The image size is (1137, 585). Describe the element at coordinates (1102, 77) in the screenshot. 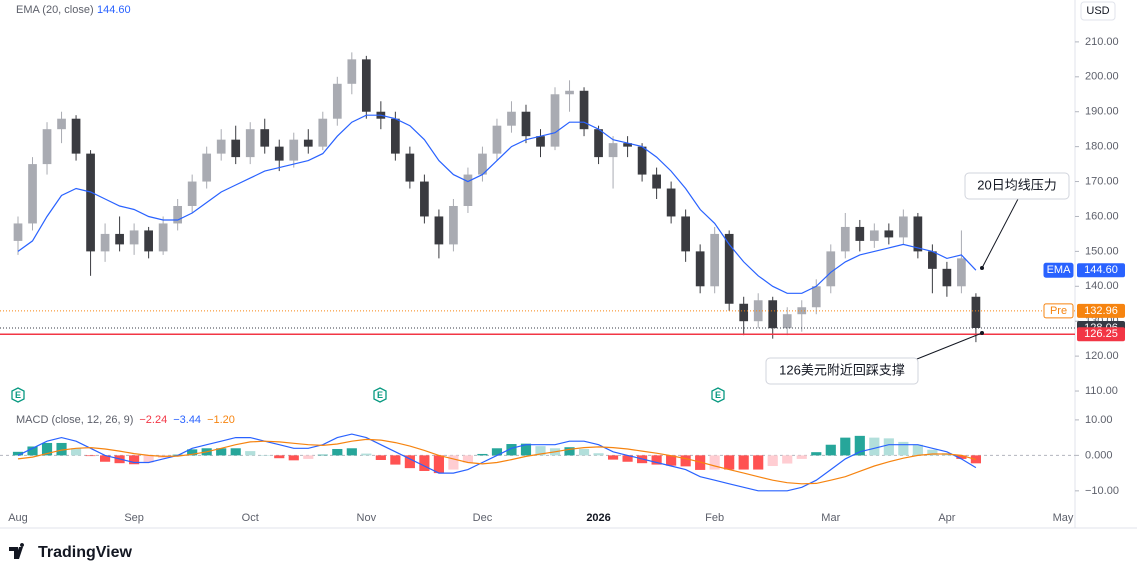

I see `y-tick-label: 200.00` at that location.